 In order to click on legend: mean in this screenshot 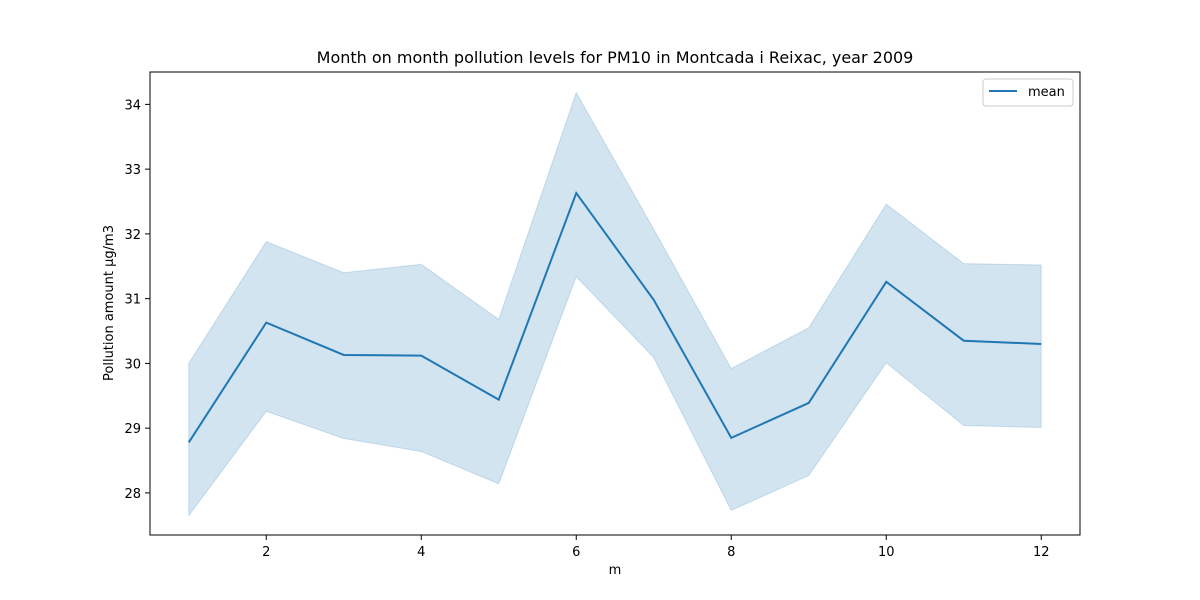, I will do `click(1028, 92)`.